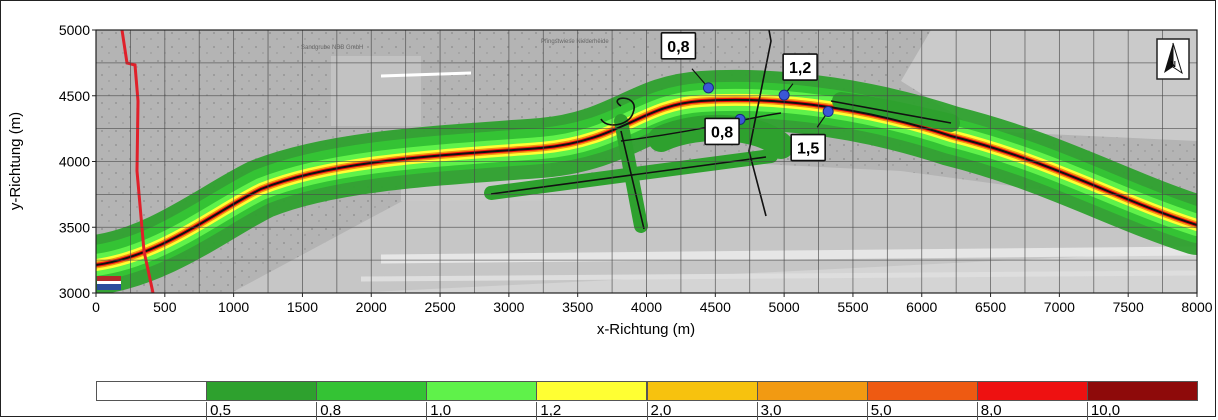  I want to click on legend-label: 1,0, so click(481, 411).